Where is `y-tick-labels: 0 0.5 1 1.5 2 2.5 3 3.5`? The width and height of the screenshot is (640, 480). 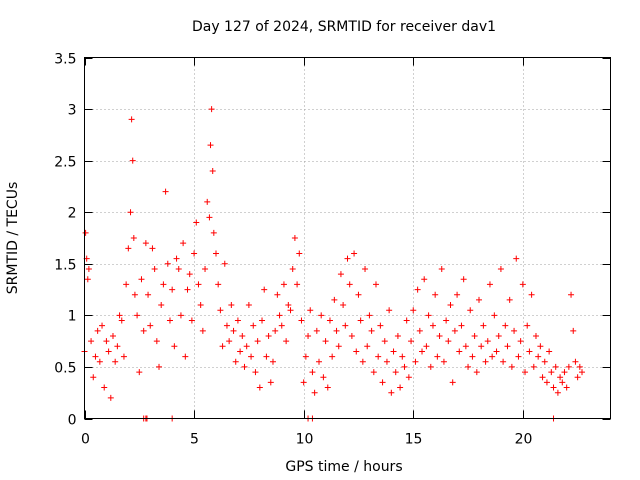 y-tick-labels: 0 0.5 1 1.5 2 2.5 3 3.5 is located at coordinates (65, 240).